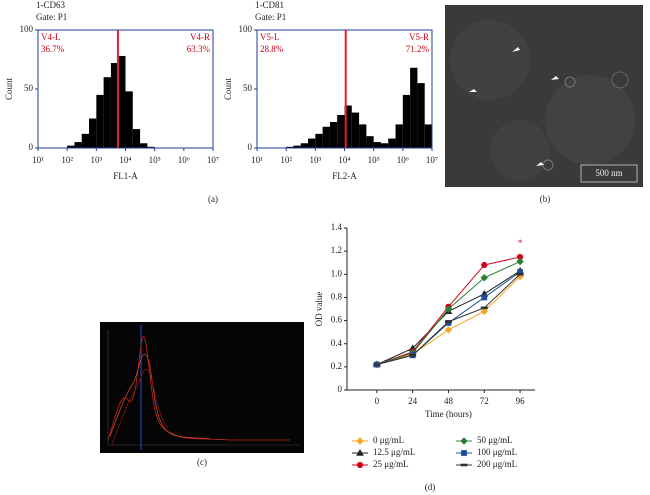  What do you see at coordinates (336, 366) in the screenshot?
I see `y-tick-label: 0.2` at bounding box center [336, 366].